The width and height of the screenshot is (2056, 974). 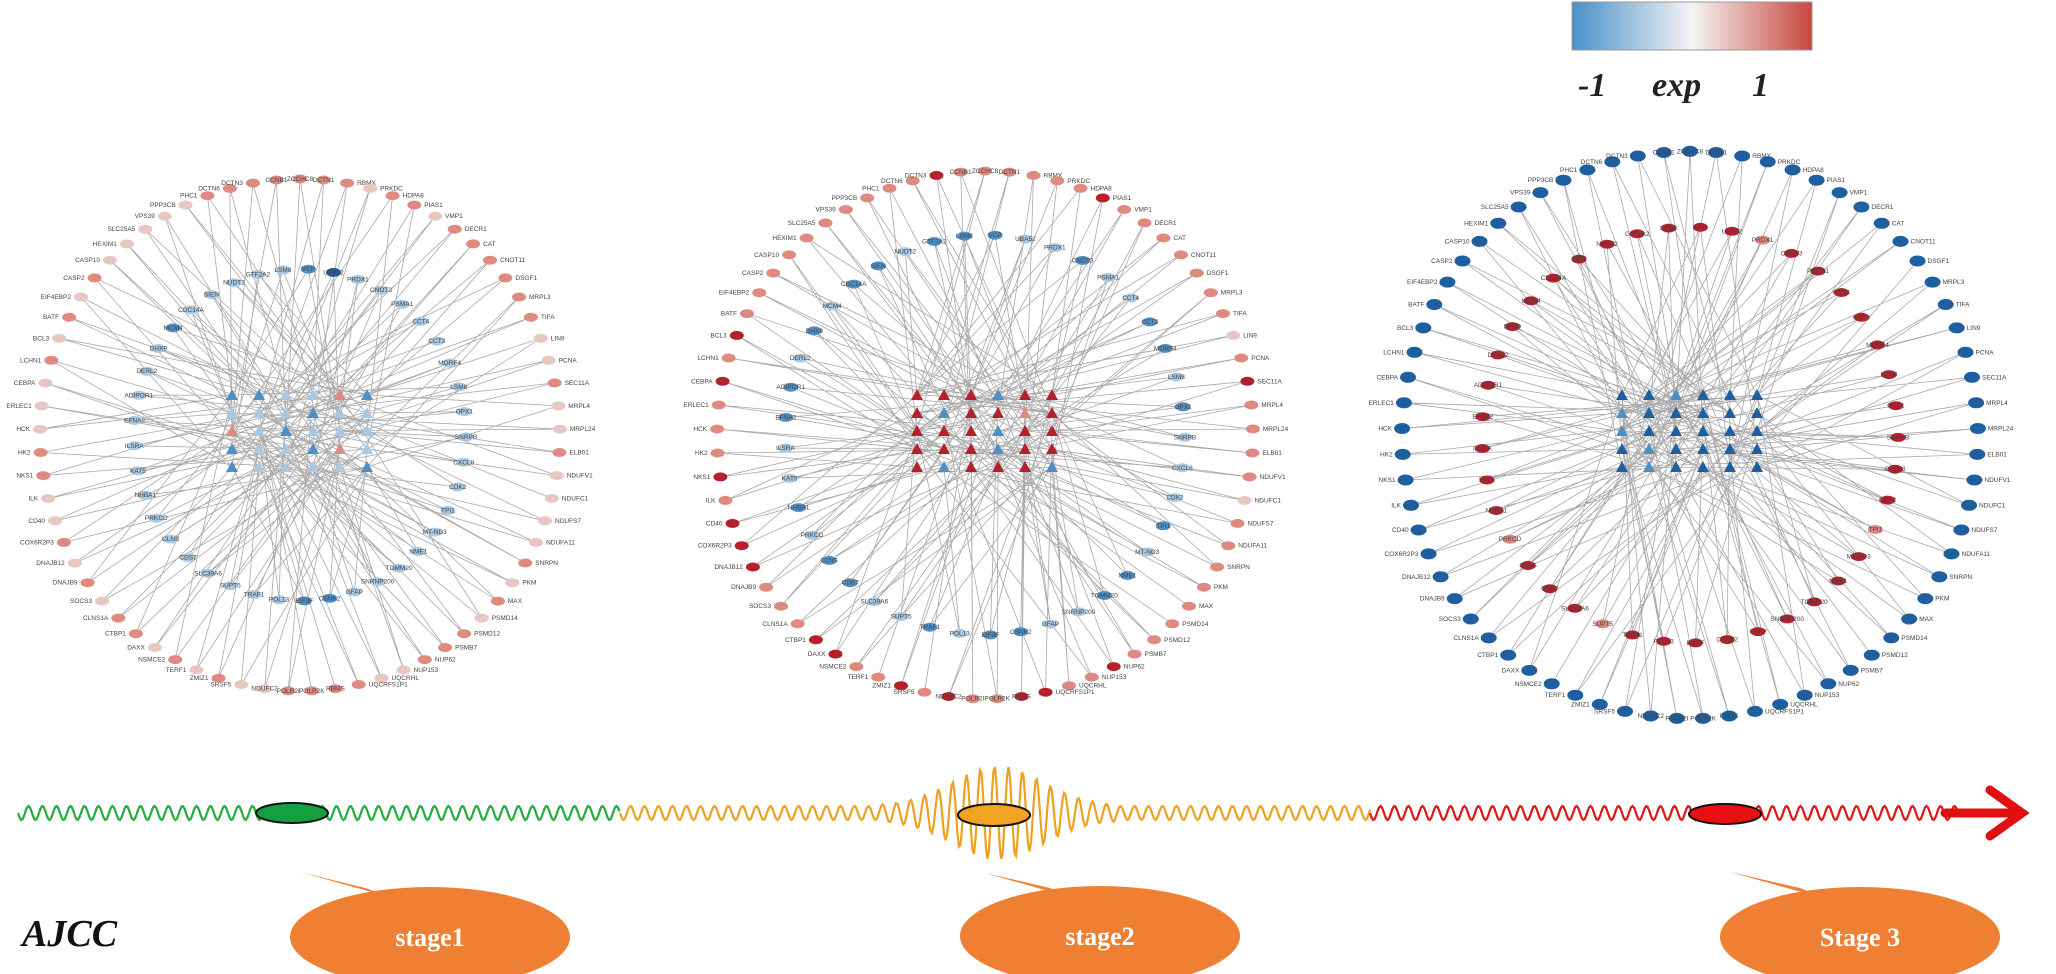 What do you see at coordinates (229, 684) in the screenshot?
I see `outer-node: SRSF5` at bounding box center [229, 684].